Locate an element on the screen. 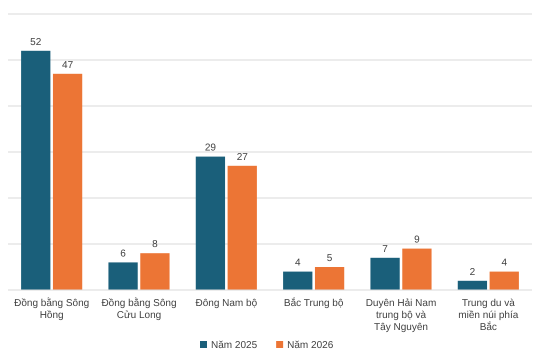 This screenshot has height=360, width=540. data-label: 2 is located at coordinates (473, 272).